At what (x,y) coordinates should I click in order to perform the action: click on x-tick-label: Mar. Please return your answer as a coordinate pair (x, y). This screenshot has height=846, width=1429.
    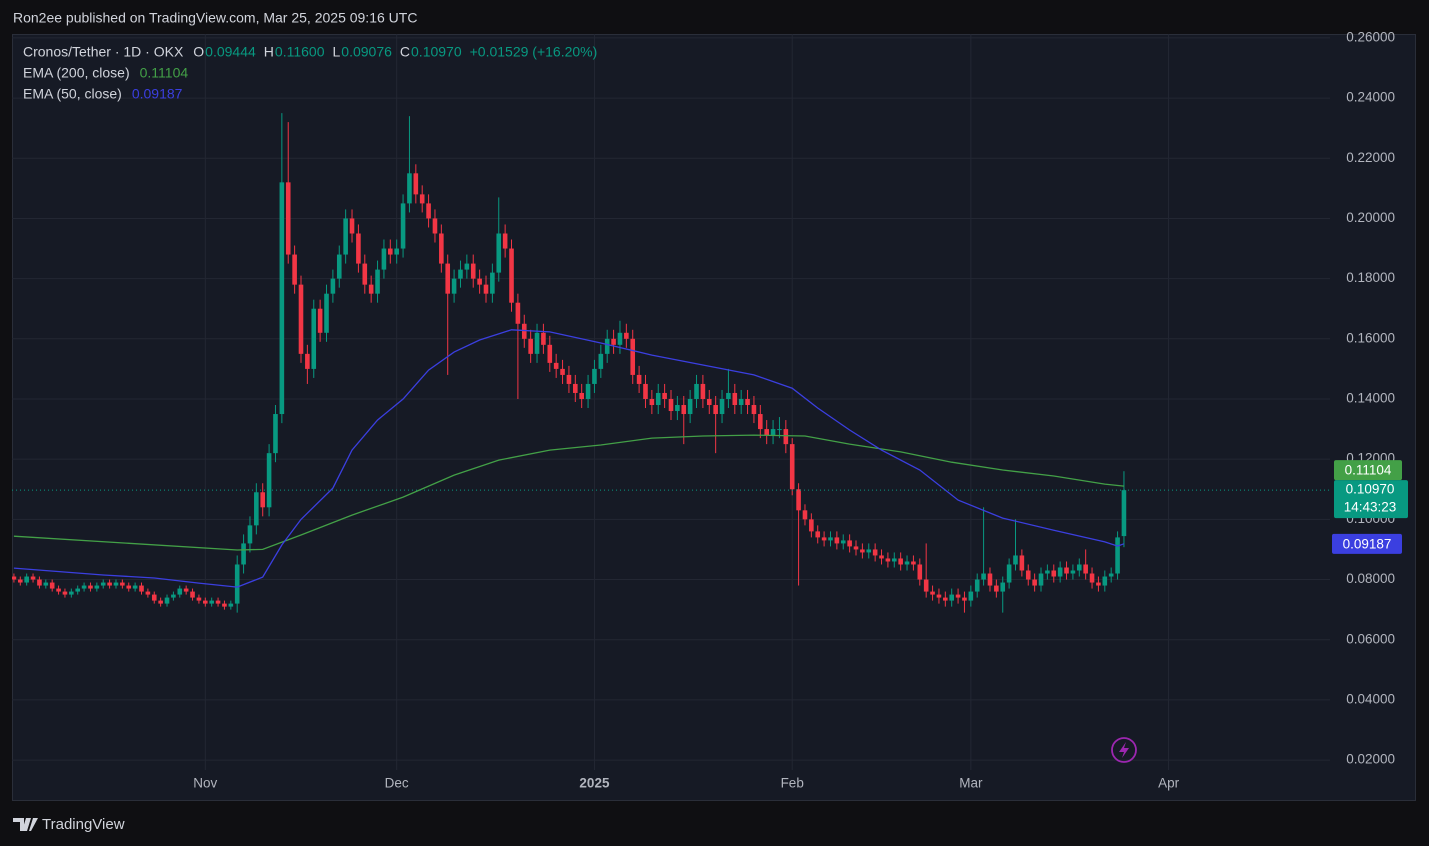
    Looking at the image, I should click on (971, 783).